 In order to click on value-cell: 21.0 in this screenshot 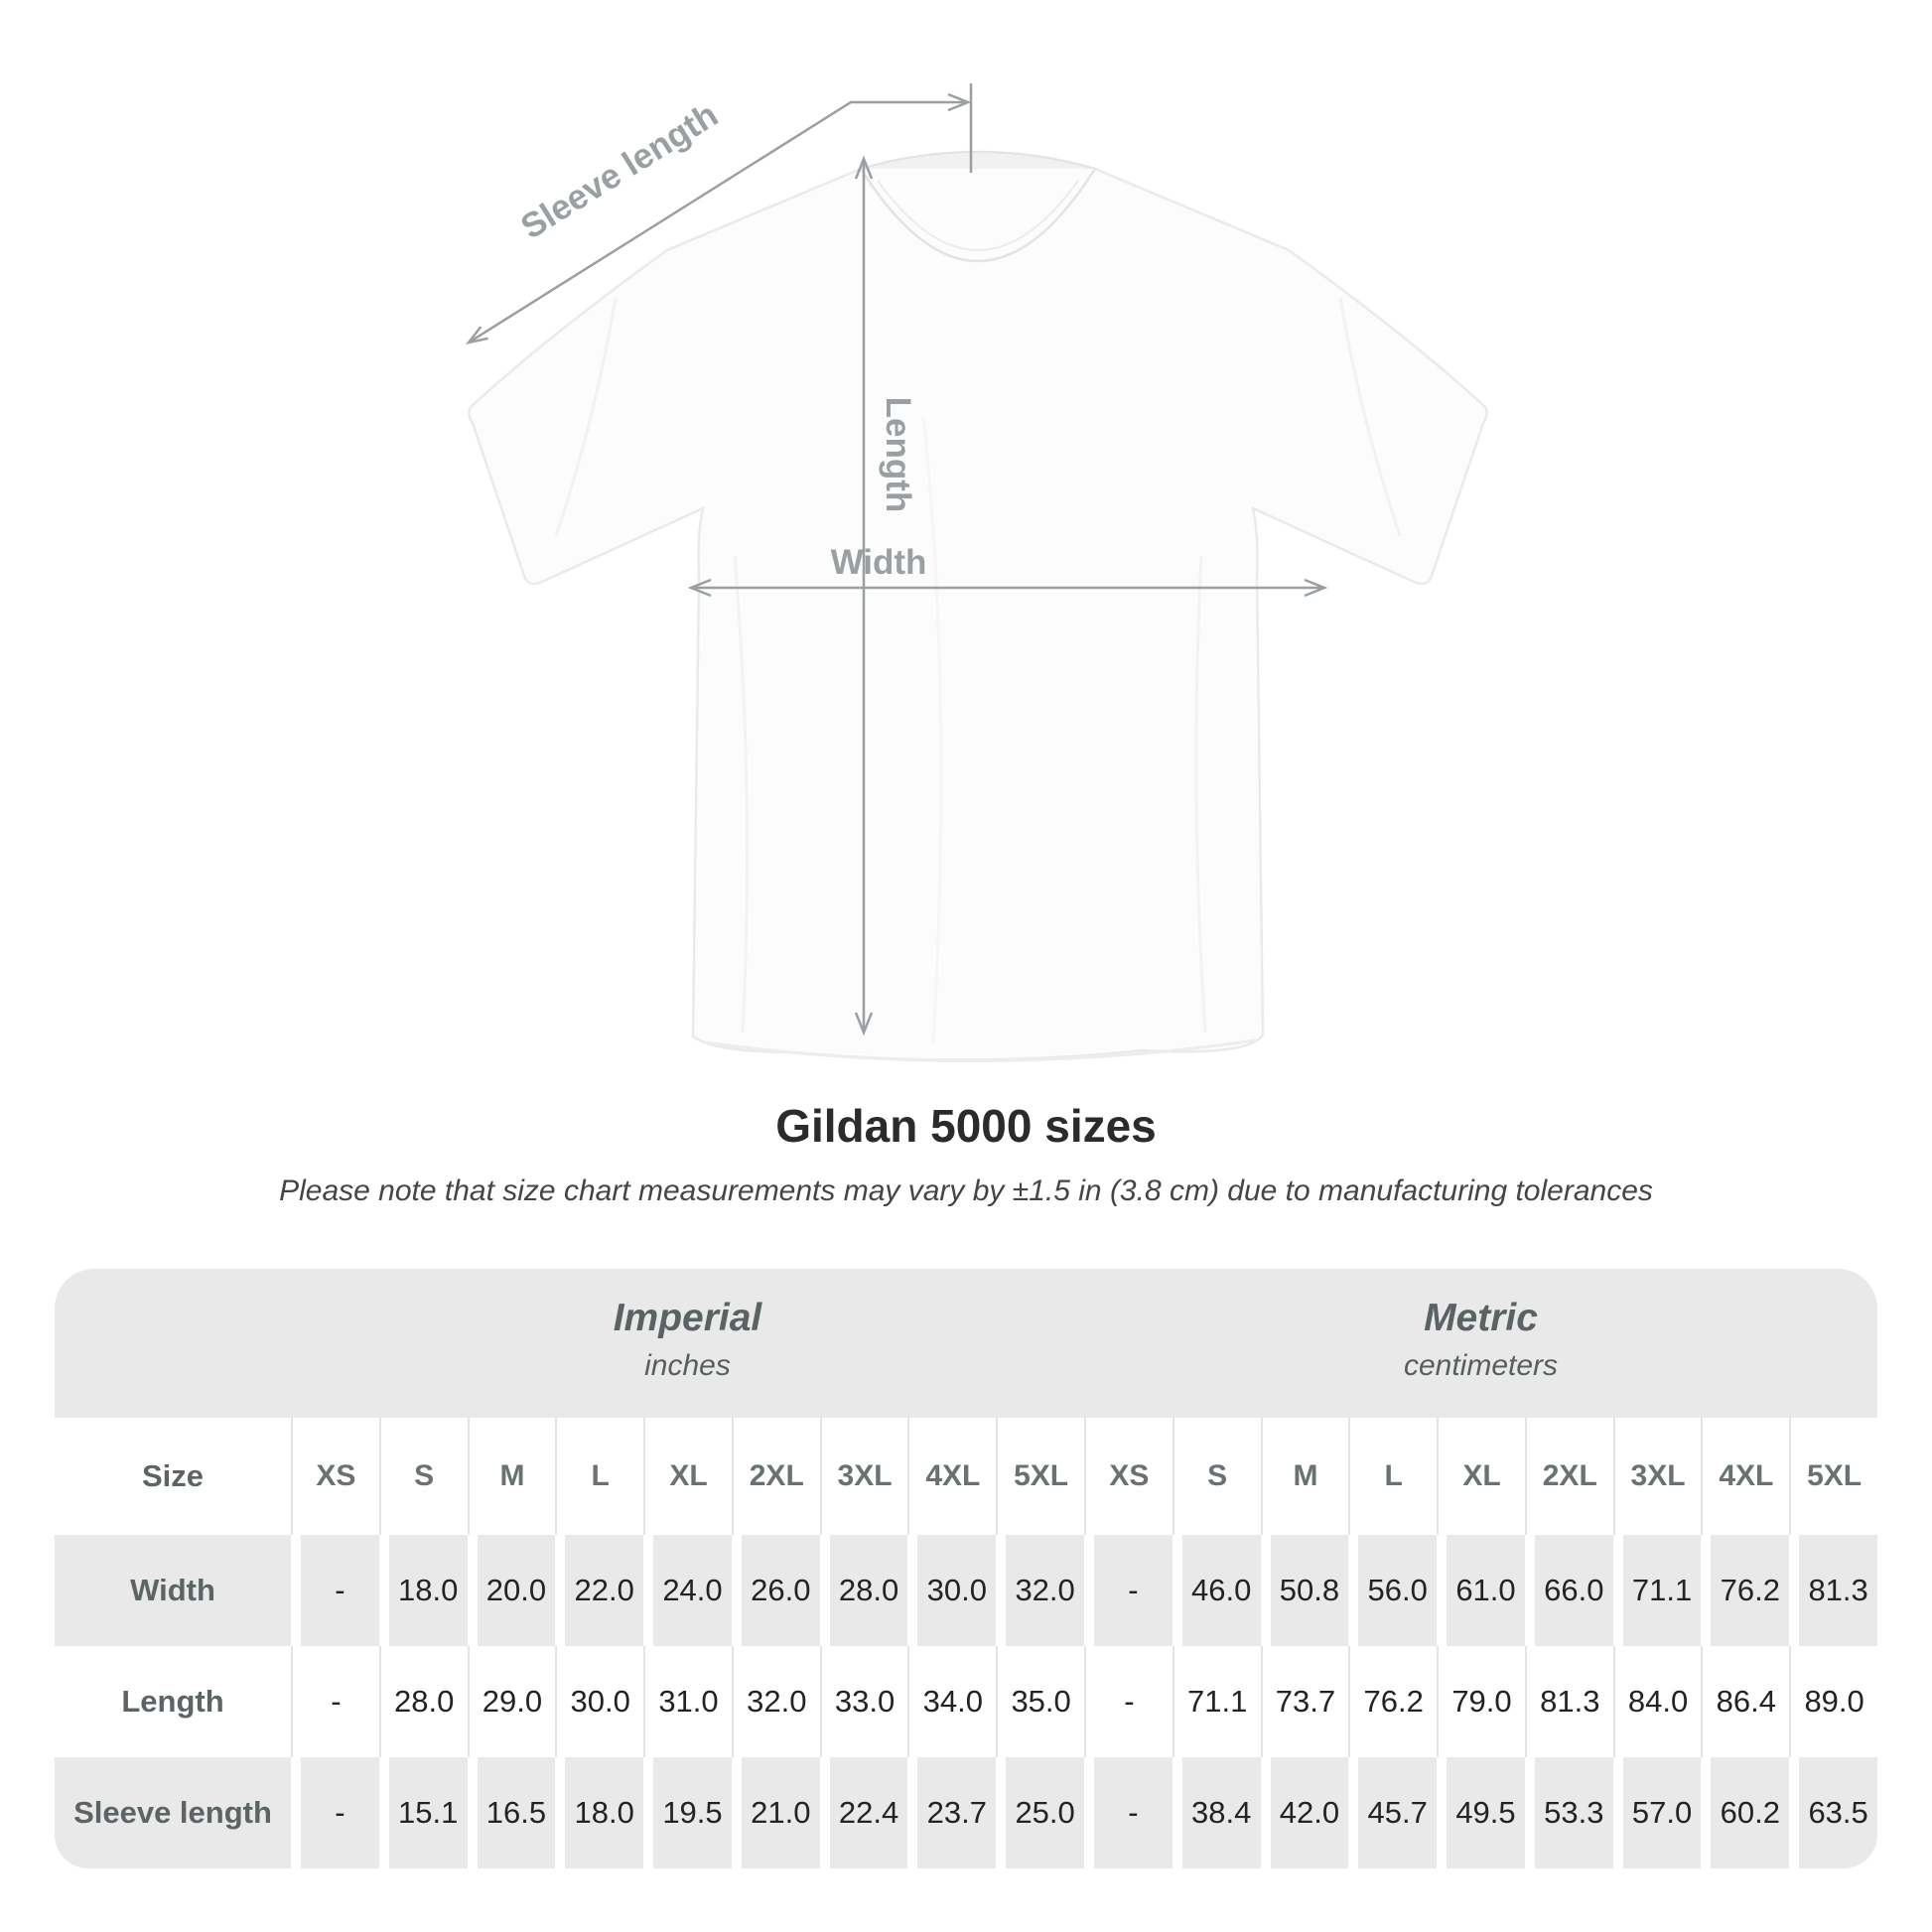, I will do `click(776, 1812)`.